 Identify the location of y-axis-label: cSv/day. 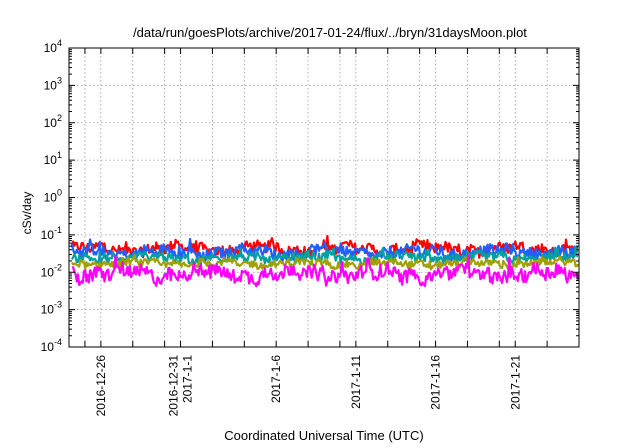
(27, 213).